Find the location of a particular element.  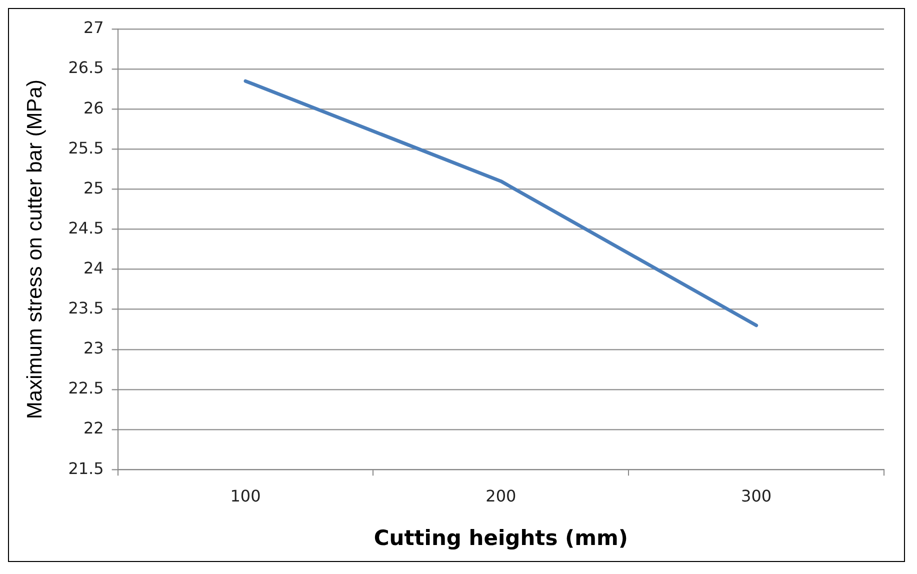

y-tick-label: 26 is located at coordinates (93, 108).